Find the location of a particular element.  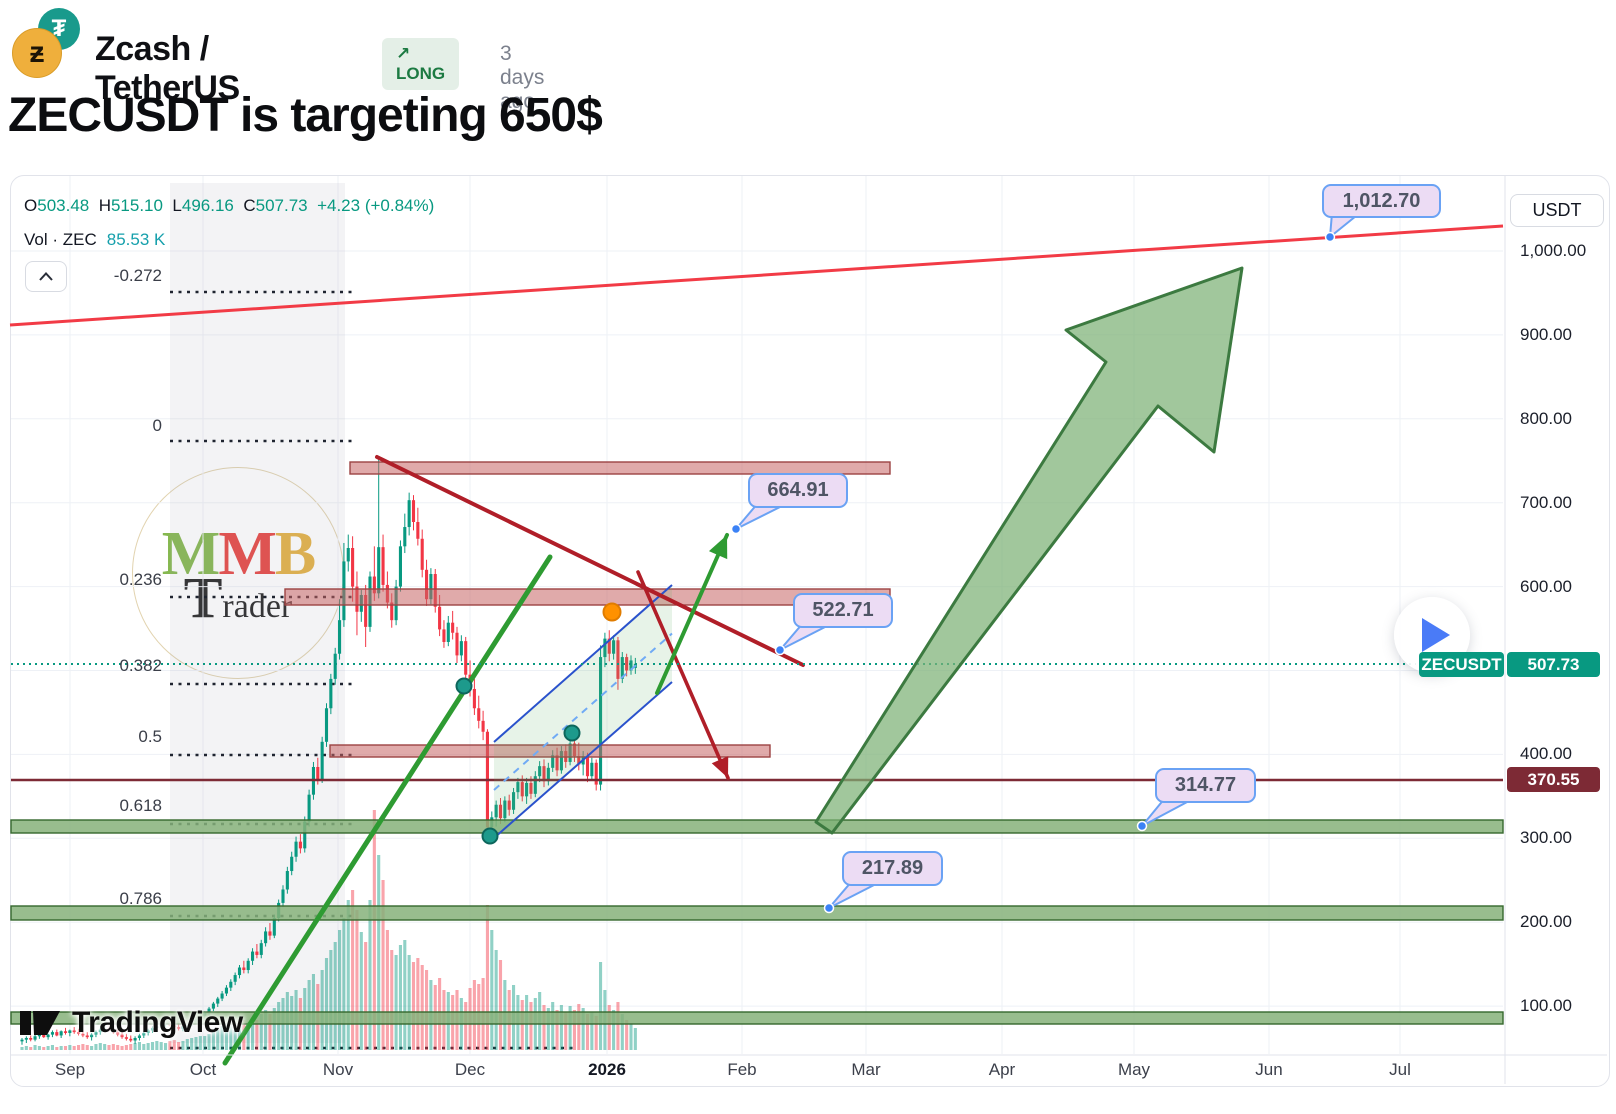

change-value: +4.23 (+0.84%) is located at coordinates (376, 205).